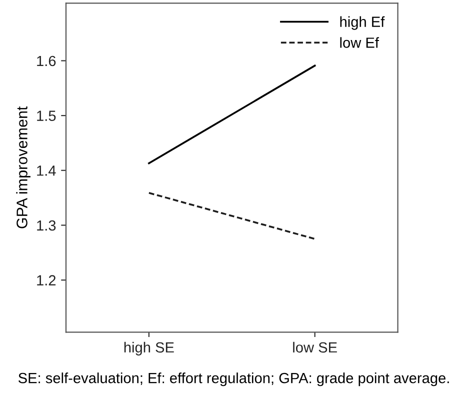 This screenshot has width=468, height=394. Describe the element at coordinates (233, 379) in the screenshot. I see `text: SE: self-evaluation; Ef: effort regulation; GPA: grade point average.` at that location.